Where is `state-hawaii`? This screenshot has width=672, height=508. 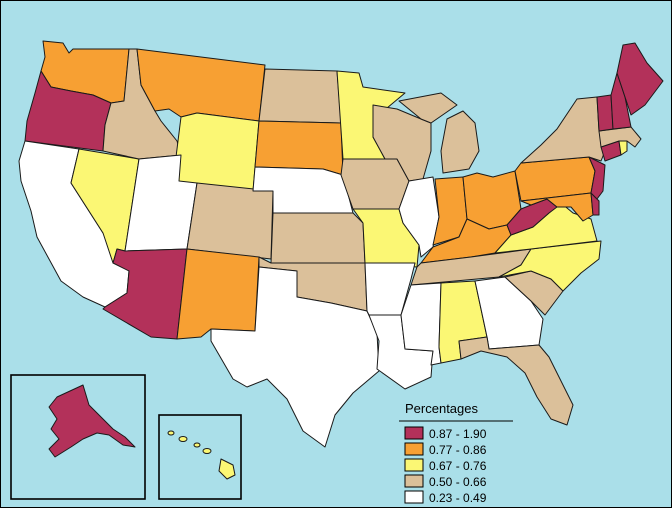 state-hawaii is located at coordinates (201, 455).